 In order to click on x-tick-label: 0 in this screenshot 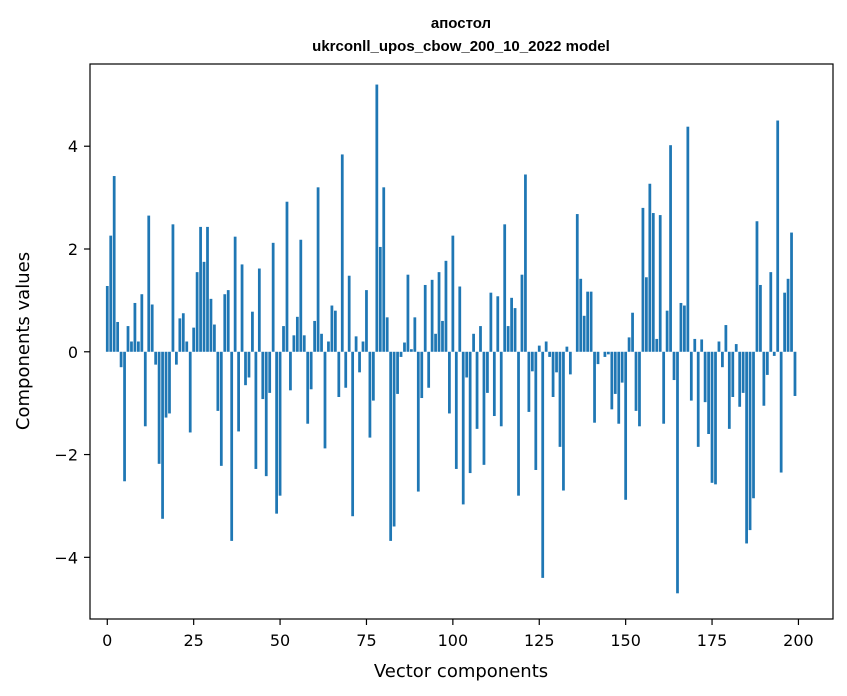, I will do `click(107, 640)`.